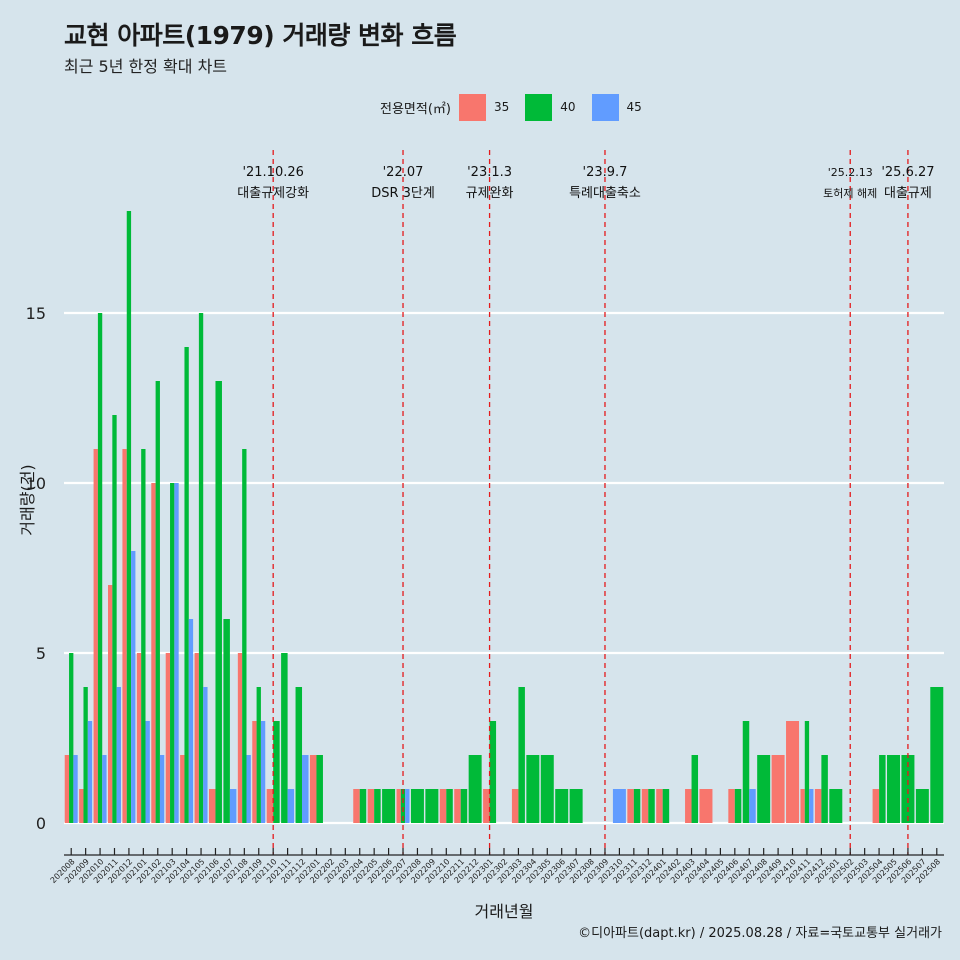  Describe the element at coordinates (41, 823) in the screenshot. I see `y-tick-label: 0` at that location.